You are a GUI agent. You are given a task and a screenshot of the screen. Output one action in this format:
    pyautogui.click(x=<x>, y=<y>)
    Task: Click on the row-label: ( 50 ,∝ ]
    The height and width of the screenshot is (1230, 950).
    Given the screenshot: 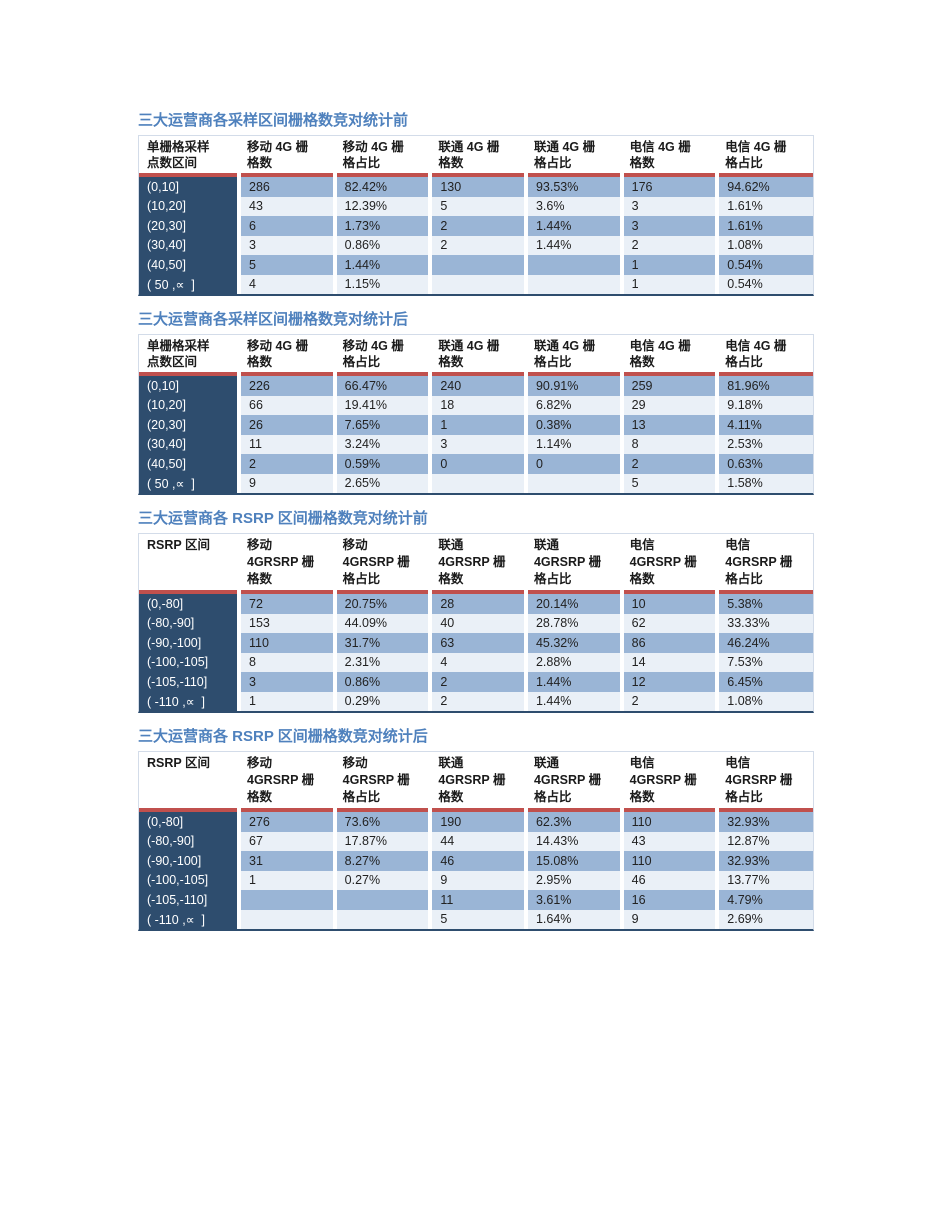 What is the action you would take?
    pyautogui.click(x=189, y=284)
    